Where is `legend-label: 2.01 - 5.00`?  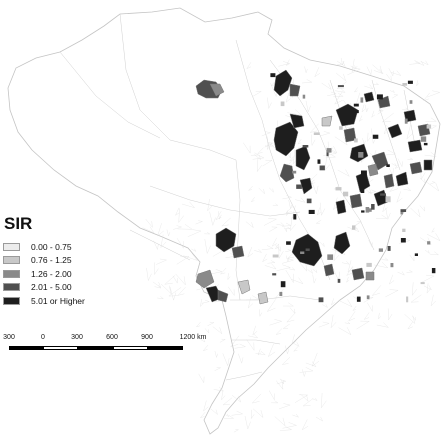
legend-label: 2.01 - 5.00 is located at coordinates (51, 287).